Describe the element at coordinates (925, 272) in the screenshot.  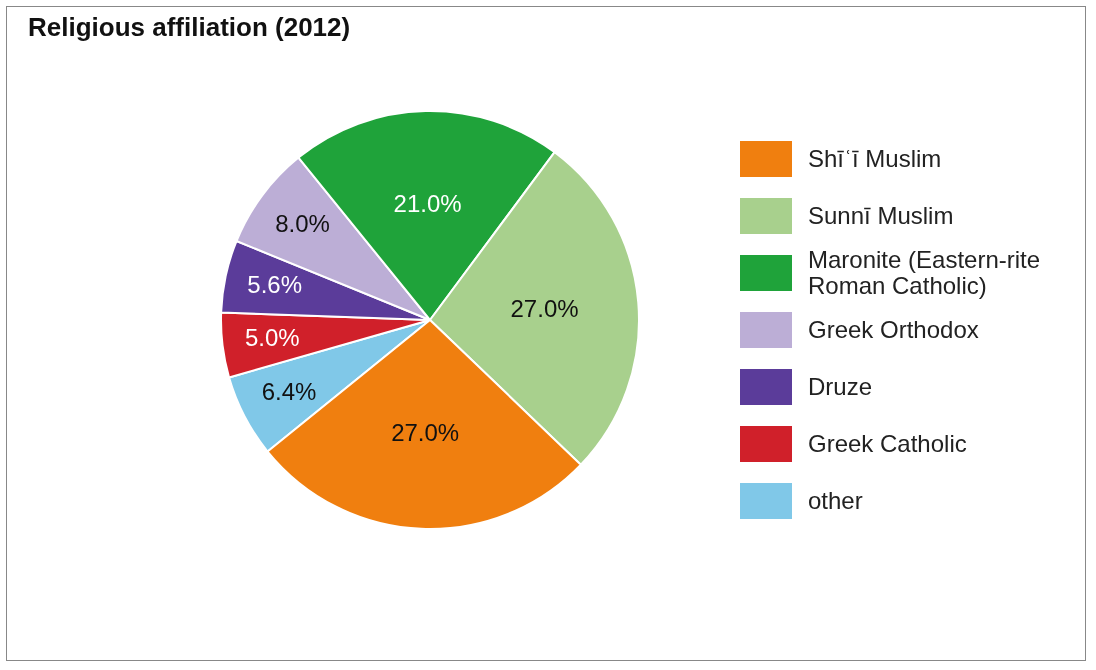
I see `legend-label: Maronite (Eastern-rite Roman Catholic)` at that location.